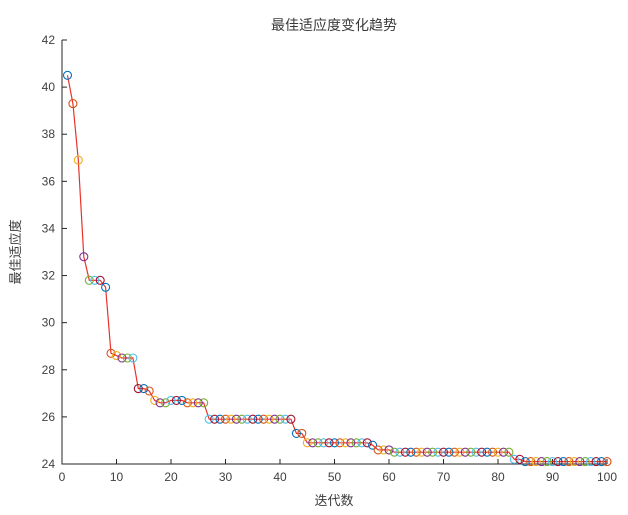 This screenshot has width=628, height=515. I want to click on x-axis-label: 迭代数, so click(333, 500).